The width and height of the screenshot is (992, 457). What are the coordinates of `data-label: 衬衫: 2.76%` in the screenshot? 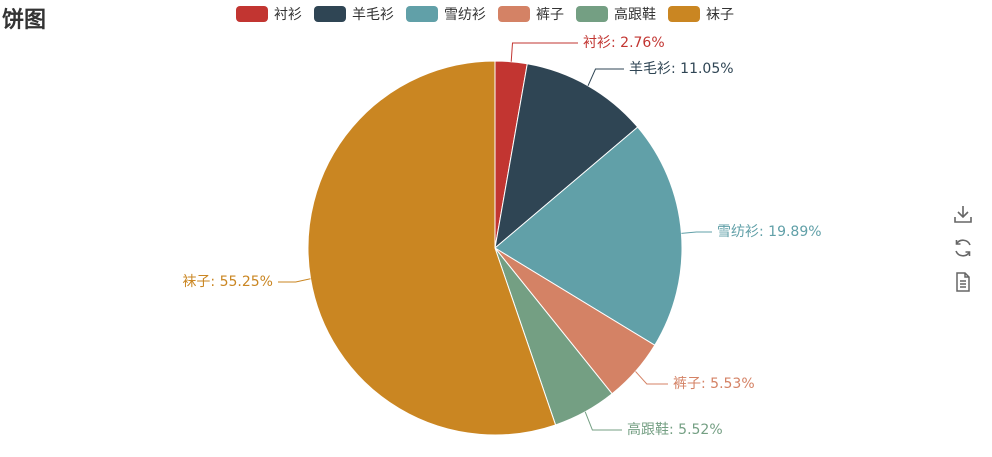 It's located at (624, 43).